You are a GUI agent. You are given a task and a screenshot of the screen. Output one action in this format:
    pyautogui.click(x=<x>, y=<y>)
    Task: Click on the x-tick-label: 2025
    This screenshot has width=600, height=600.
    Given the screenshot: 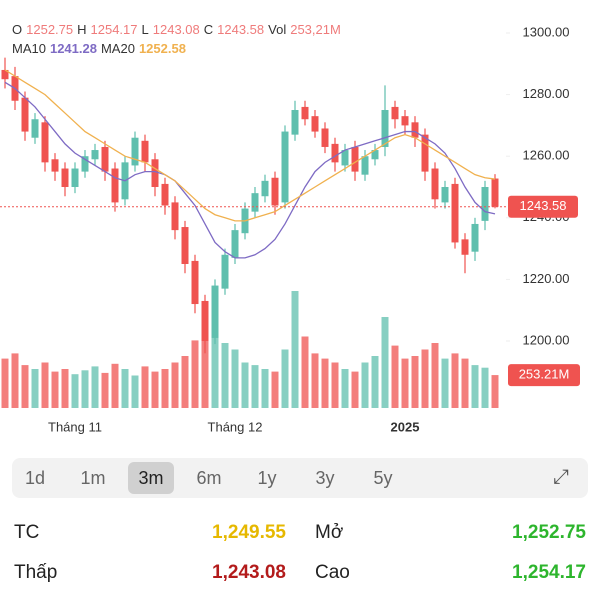 What is the action you would take?
    pyautogui.click(x=405, y=426)
    